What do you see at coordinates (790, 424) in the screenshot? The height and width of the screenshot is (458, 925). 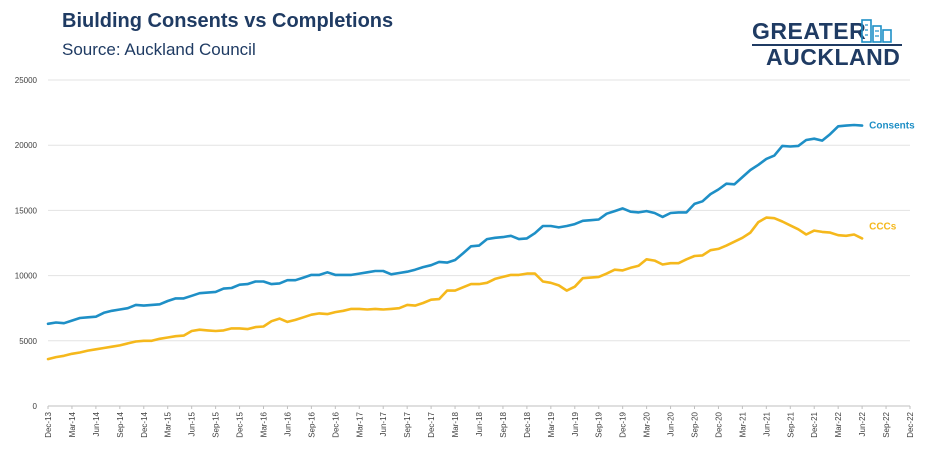 I see `x-tick-label: Sep-21` at bounding box center [790, 424].